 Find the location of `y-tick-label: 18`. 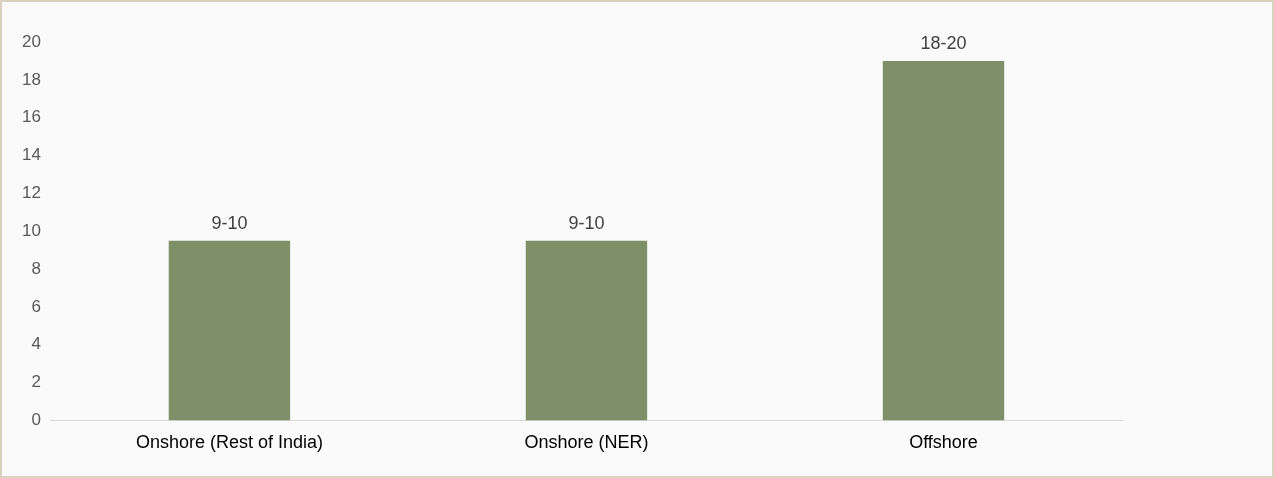

y-tick-label: 18 is located at coordinates (31, 79).